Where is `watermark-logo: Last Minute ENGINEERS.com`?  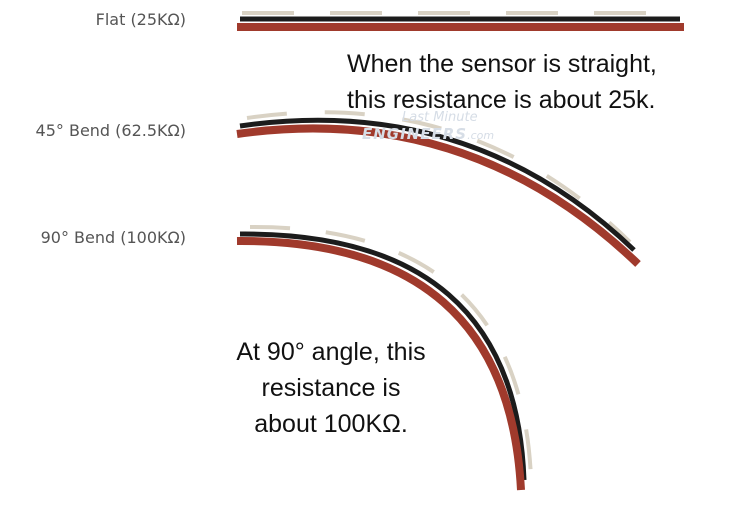 watermark-logo: Last Minute ENGINEERS.com is located at coordinates (428, 127).